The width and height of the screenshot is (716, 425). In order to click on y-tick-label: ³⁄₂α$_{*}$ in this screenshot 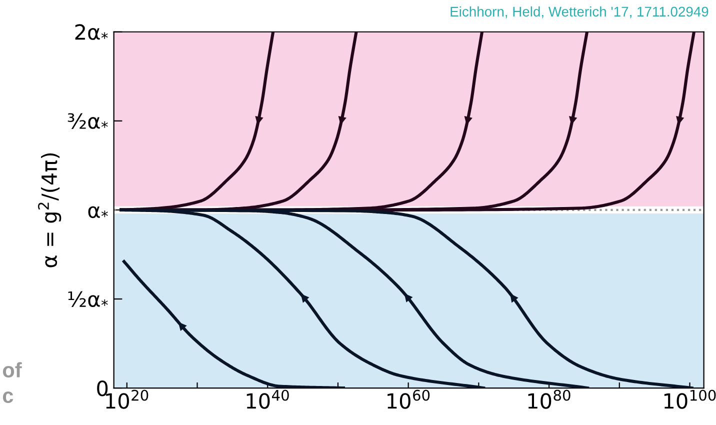, I will do `click(88, 121)`.